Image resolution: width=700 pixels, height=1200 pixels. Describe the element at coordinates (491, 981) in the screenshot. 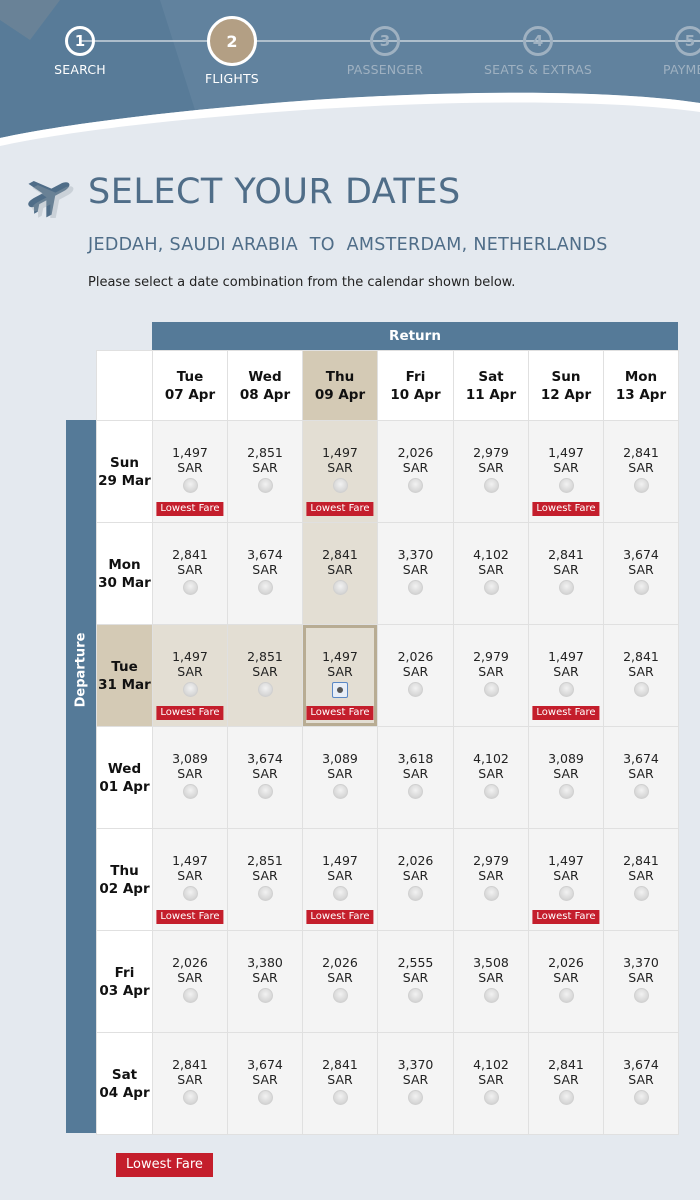

I see `fare-cell: 3,508 SAR` at that location.